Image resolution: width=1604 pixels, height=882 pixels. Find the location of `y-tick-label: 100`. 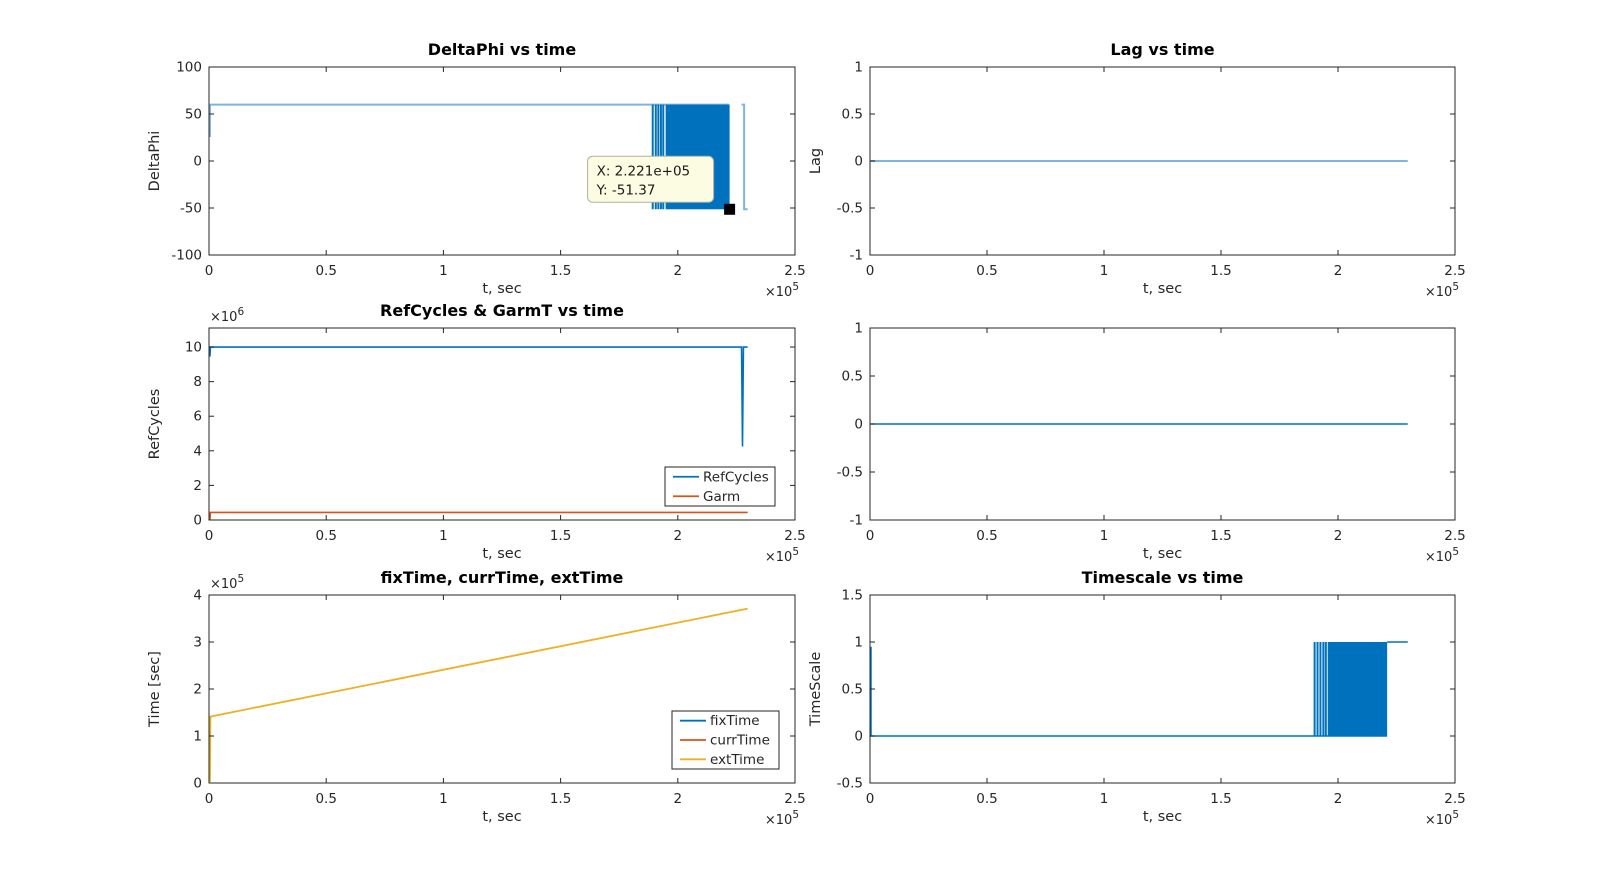

y-tick-label: 100 is located at coordinates (189, 68).